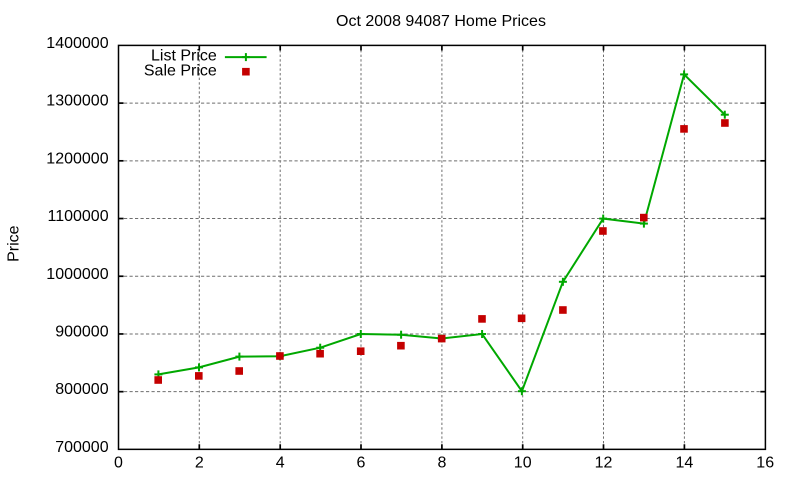 The width and height of the screenshot is (800, 480). Describe the element at coordinates (77, 158) in the screenshot. I see `svg-text: 1200000` at that location.